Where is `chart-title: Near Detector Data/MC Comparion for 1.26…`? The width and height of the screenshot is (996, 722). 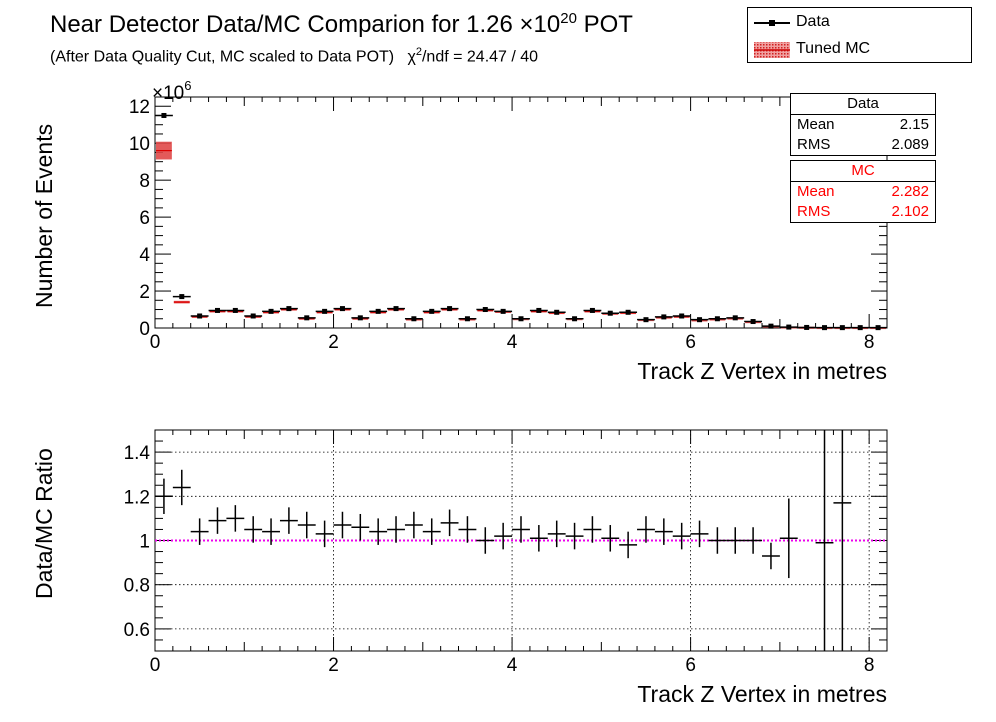 chart-title: Near Detector Data/MC Comparion for 1.26… is located at coordinates (341, 24).